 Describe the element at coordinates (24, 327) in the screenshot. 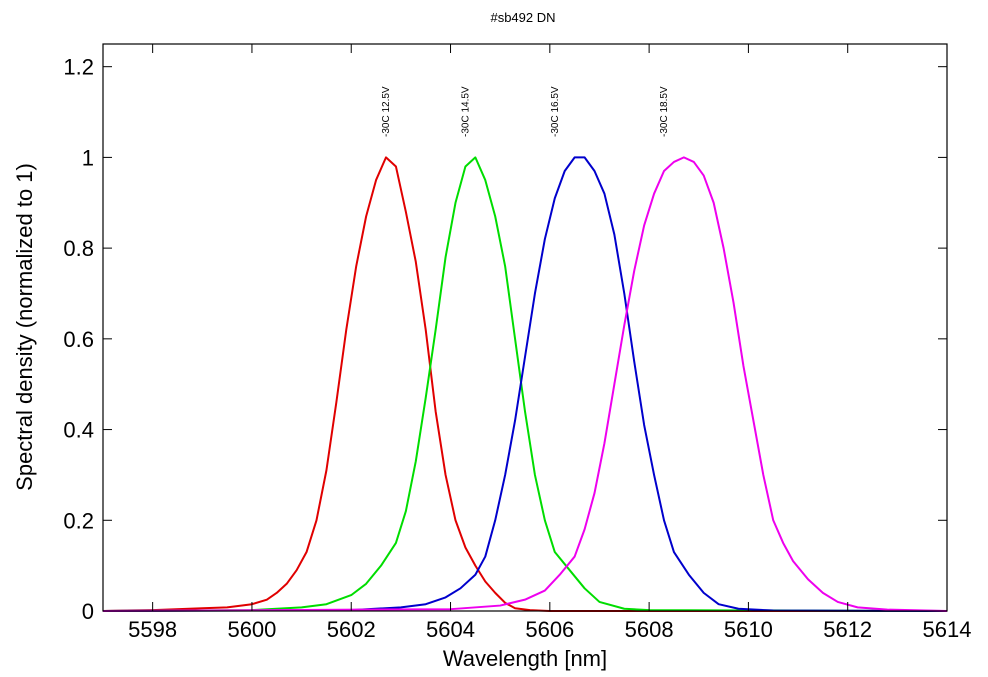

I see `y-axis-title: Spectral density (normalized to 1)` at that location.